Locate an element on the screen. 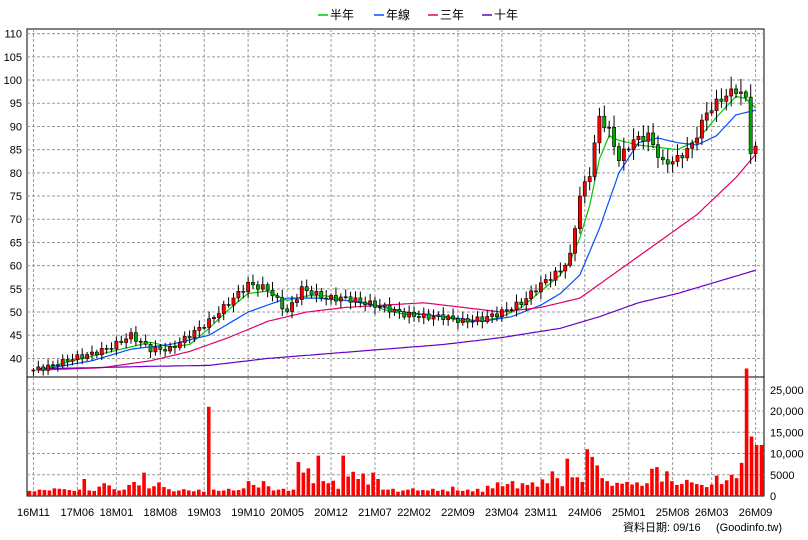 This screenshot has height=540, width=808. price-y-tick-label: 95 is located at coordinates (16, 104).